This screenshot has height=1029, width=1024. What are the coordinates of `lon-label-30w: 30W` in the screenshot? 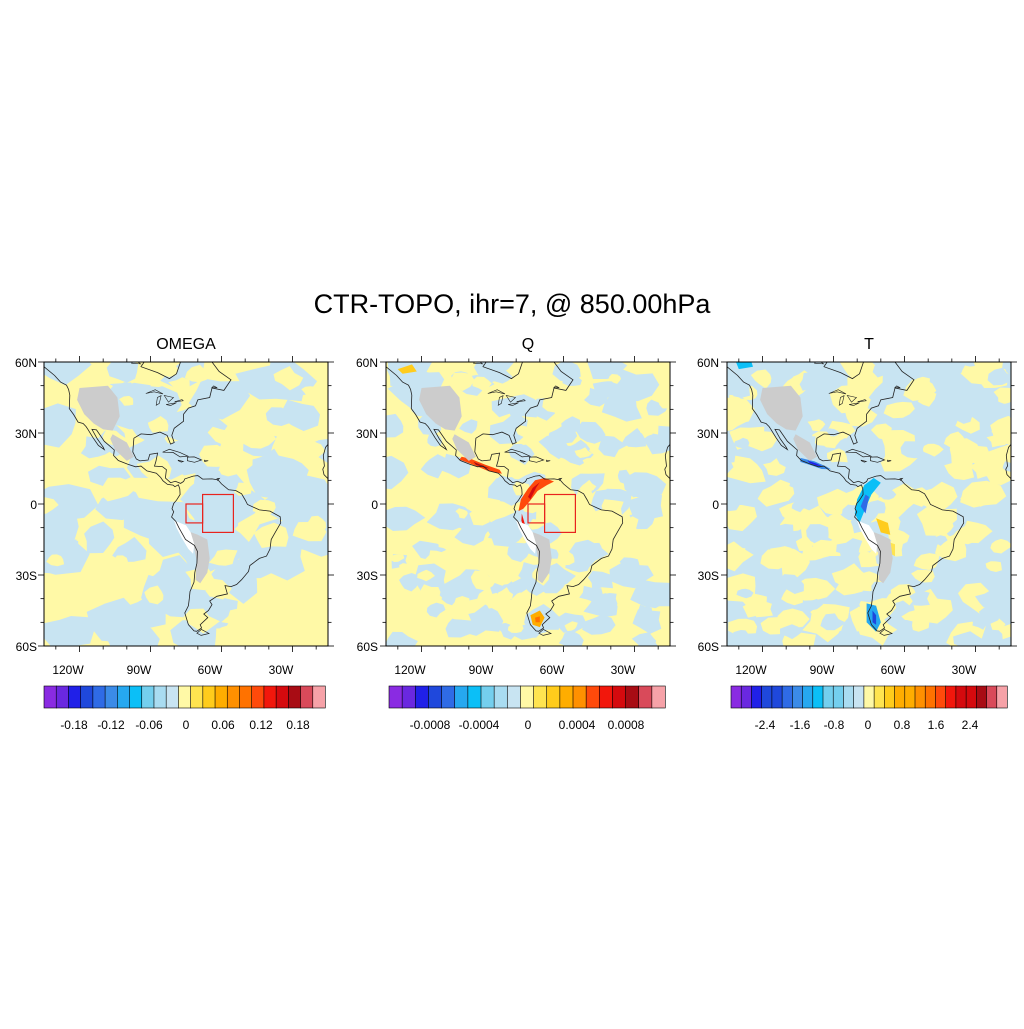 It's located at (623, 670).